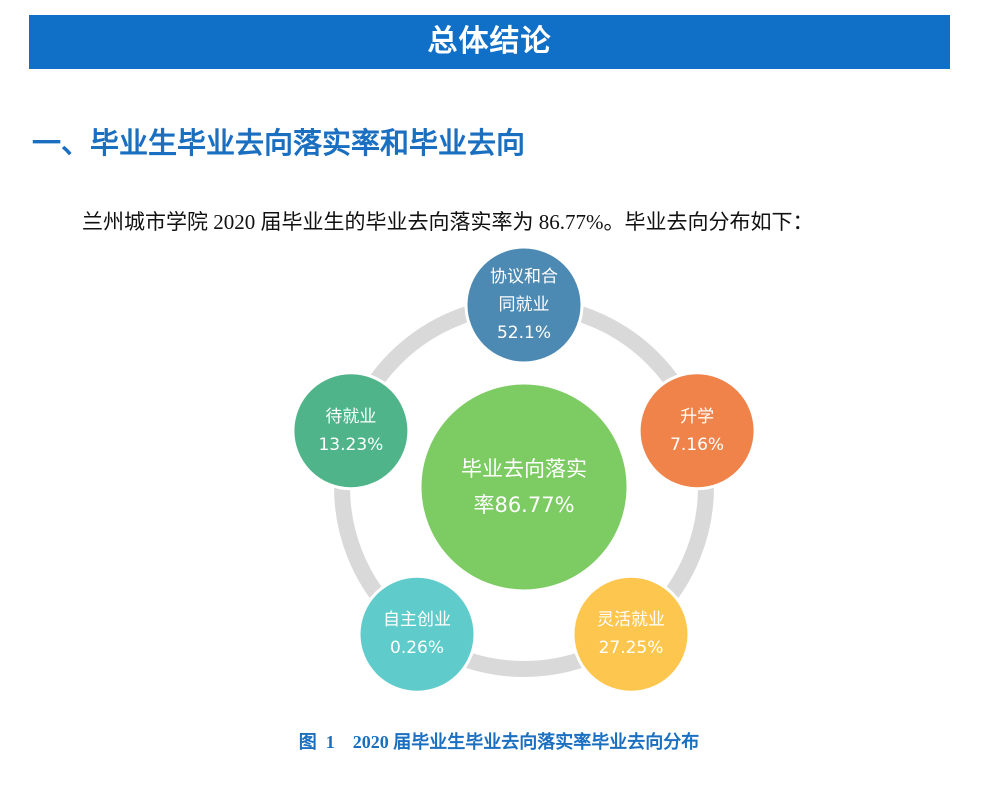 The image size is (998, 786). What do you see at coordinates (350, 445) in the screenshot?
I see `outer-node-label: 13.23%` at bounding box center [350, 445].